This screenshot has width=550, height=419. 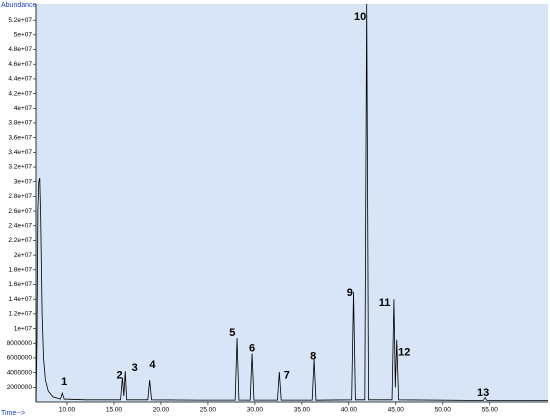 I want to click on y-tick-label: 2000000, so click(x=20, y=387).